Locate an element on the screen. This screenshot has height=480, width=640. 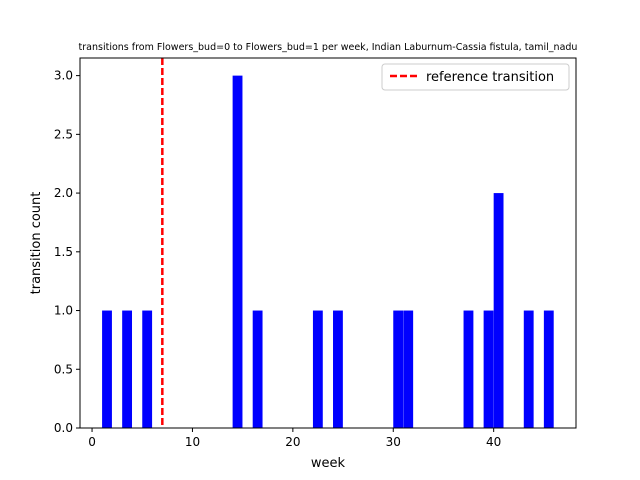
y-tick-label-0.0: 0.0 is located at coordinates (63, 428).